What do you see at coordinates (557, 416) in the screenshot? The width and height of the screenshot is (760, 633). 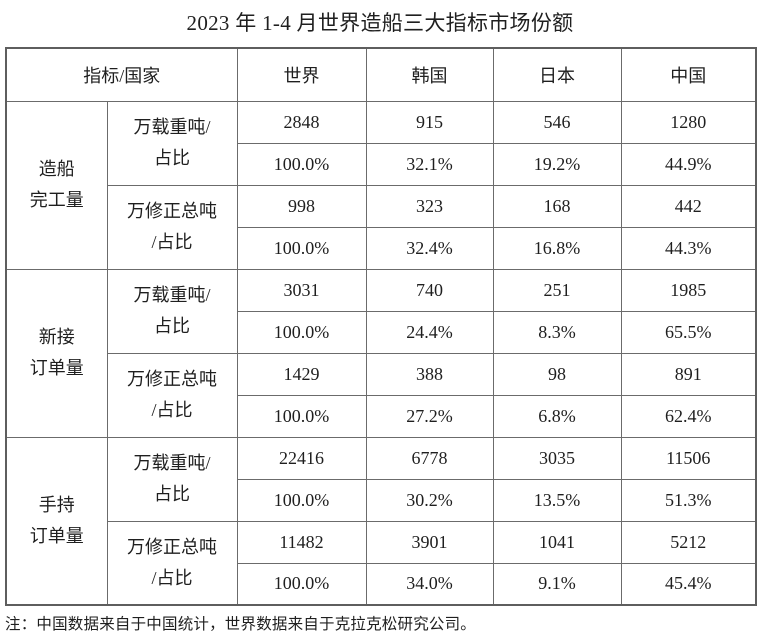 I see `share-cell: 6.8%` at bounding box center [557, 416].